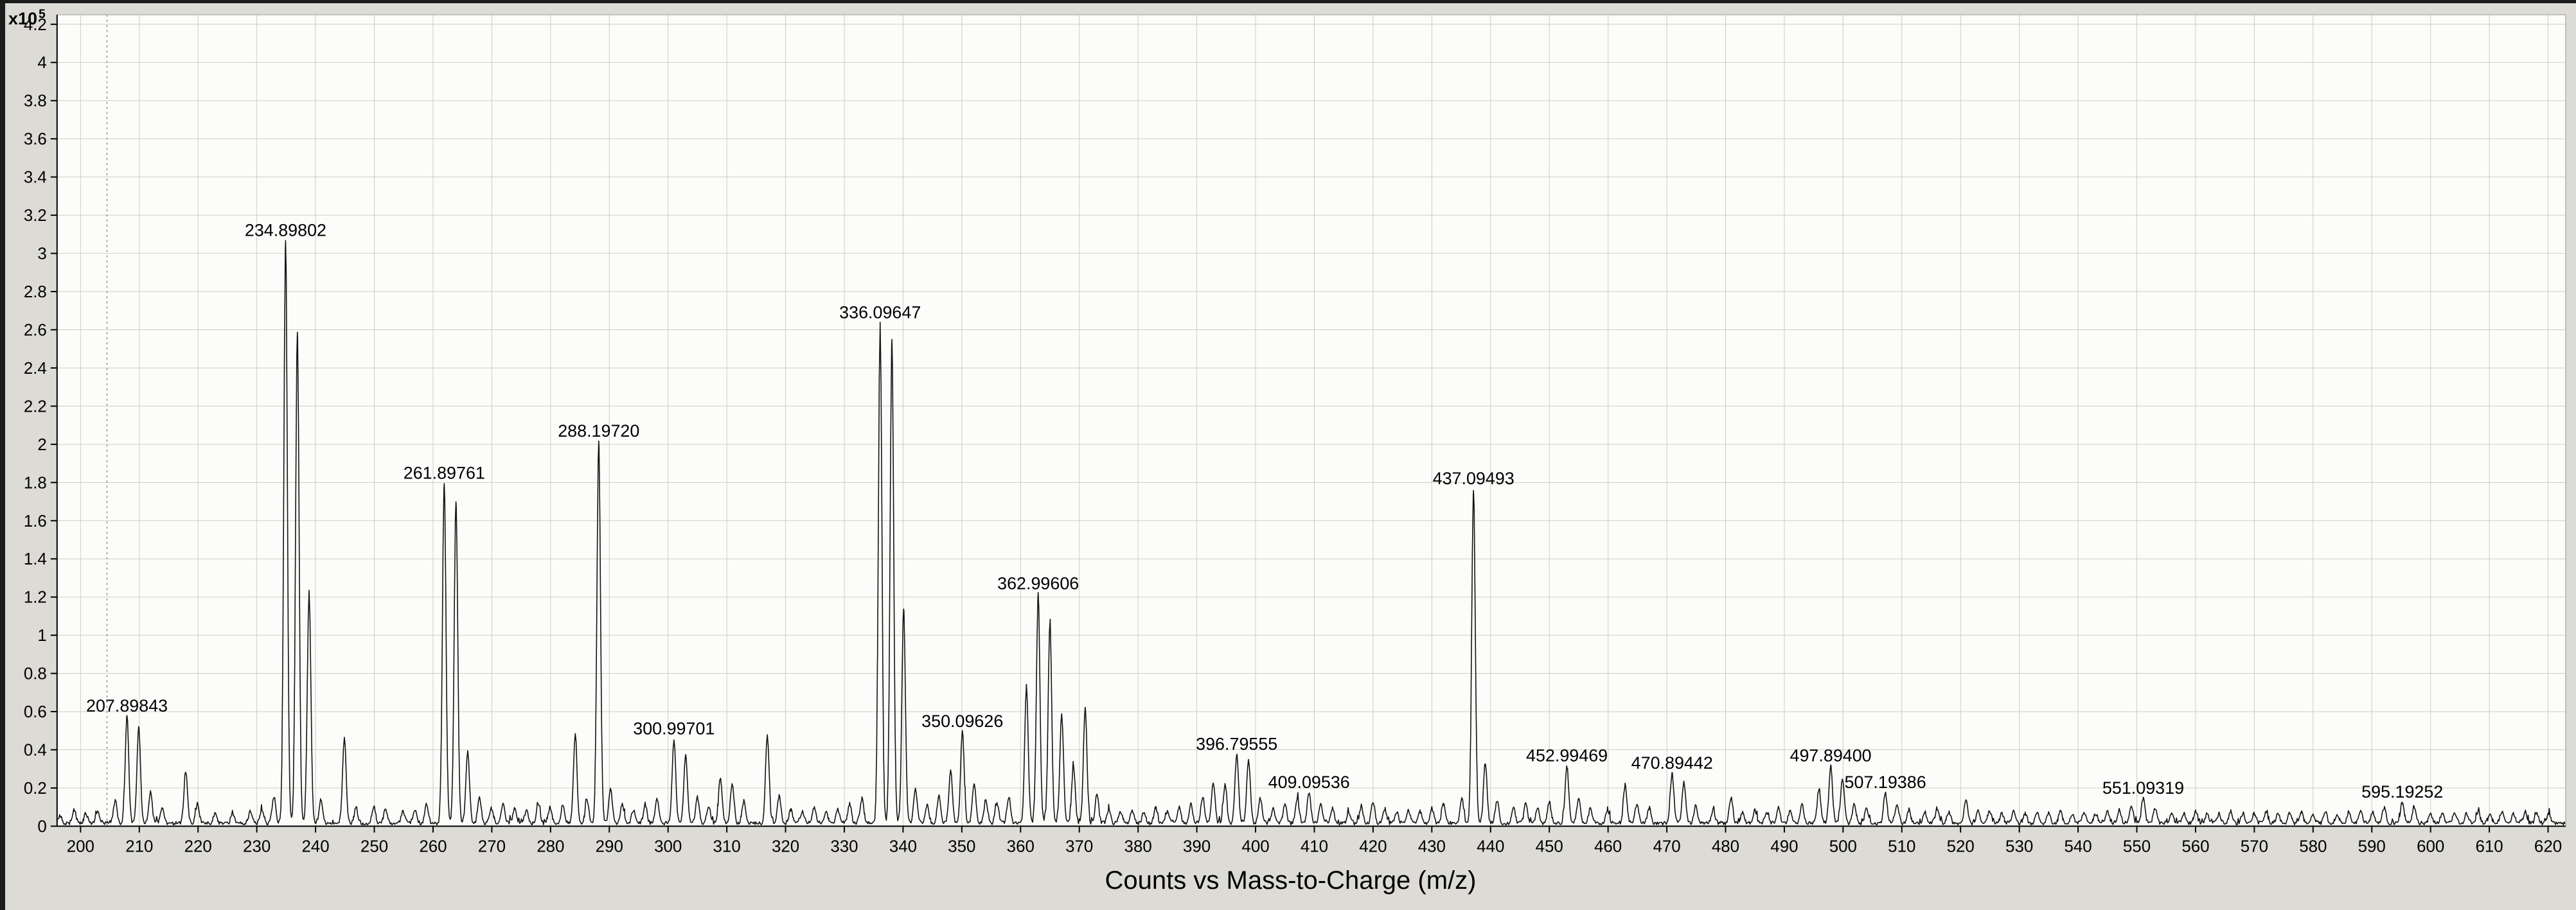 This screenshot has width=2576, height=910. What do you see at coordinates (1432, 846) in the screenshot?
I see `x-tick-label: 430` at bounding box center [1432, 846].